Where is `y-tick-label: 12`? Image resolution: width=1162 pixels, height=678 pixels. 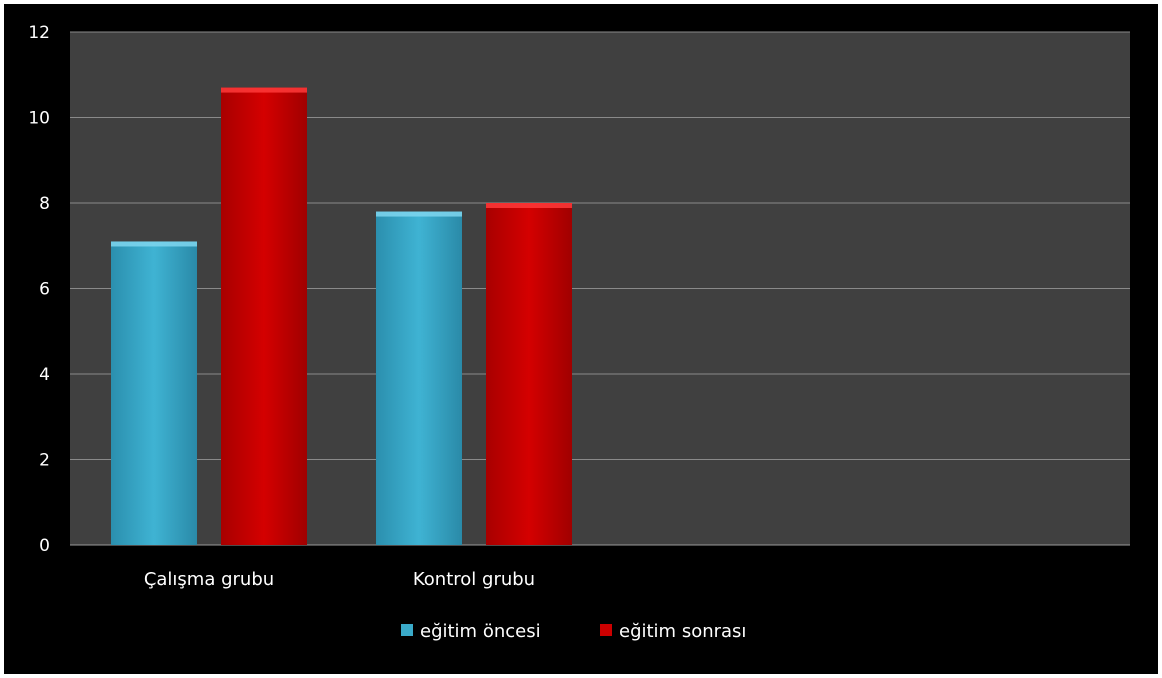 y-tick-label: 12 is located at coordinates (39, 33).